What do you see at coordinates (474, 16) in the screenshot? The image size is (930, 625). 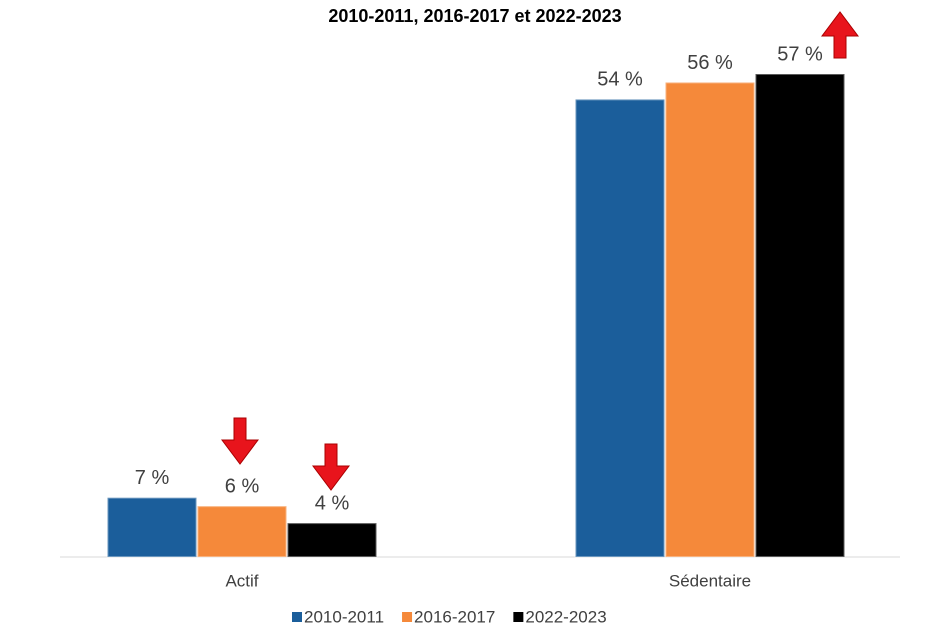 I see `chart-title: 2010-2011, 2016-2017 et 2022-2023` at bounding box center [474, 16].